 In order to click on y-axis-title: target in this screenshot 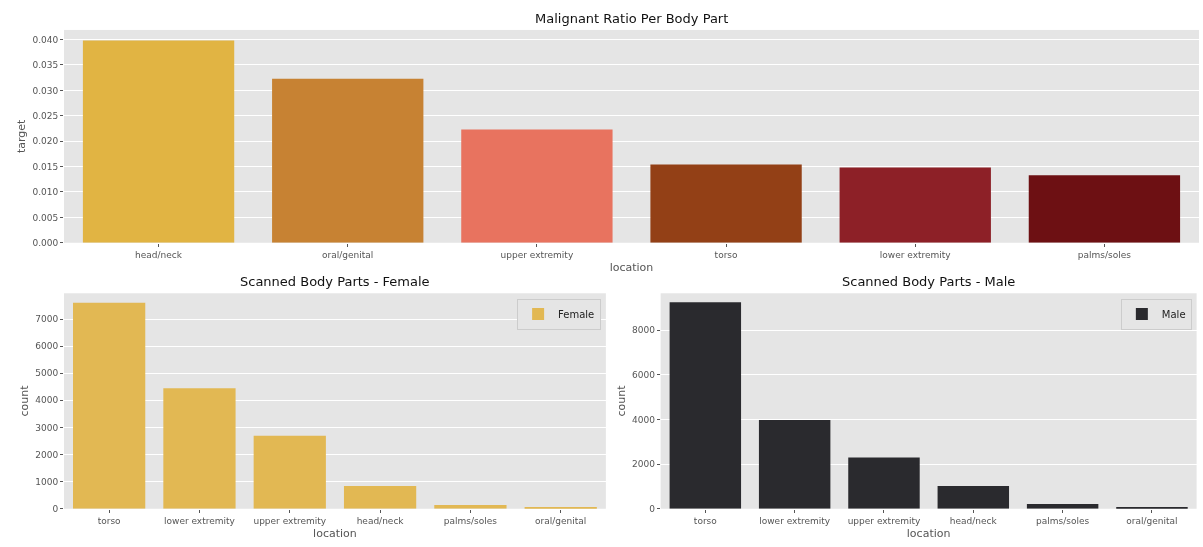, I will do `click(22, 136)`.